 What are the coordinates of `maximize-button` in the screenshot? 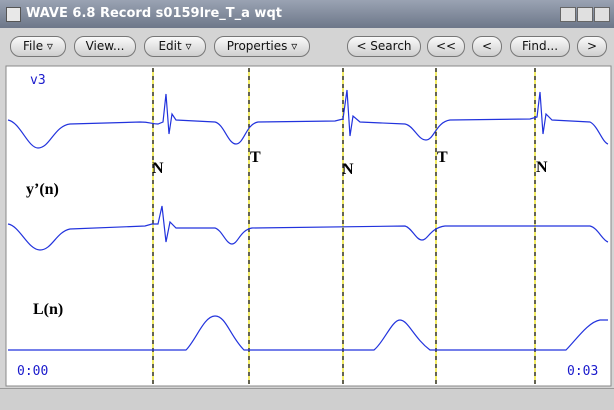 It's located at (585, 14).